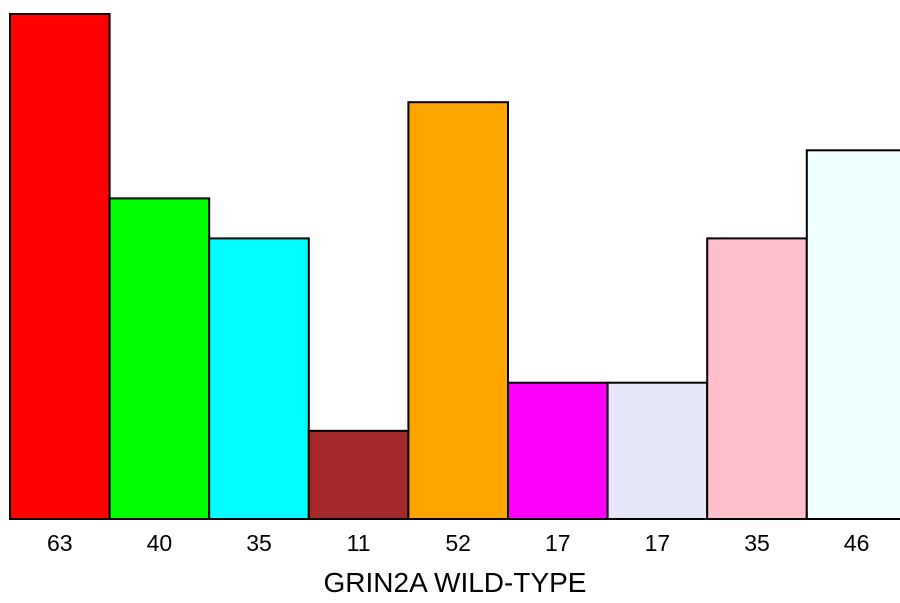 Image resolution: width=900 pixels, height=603 pixels. What do you see at coordinates (558, 543) in the screenshot?
I see `tick-label-6: 17` at bounding box center [558, 543].